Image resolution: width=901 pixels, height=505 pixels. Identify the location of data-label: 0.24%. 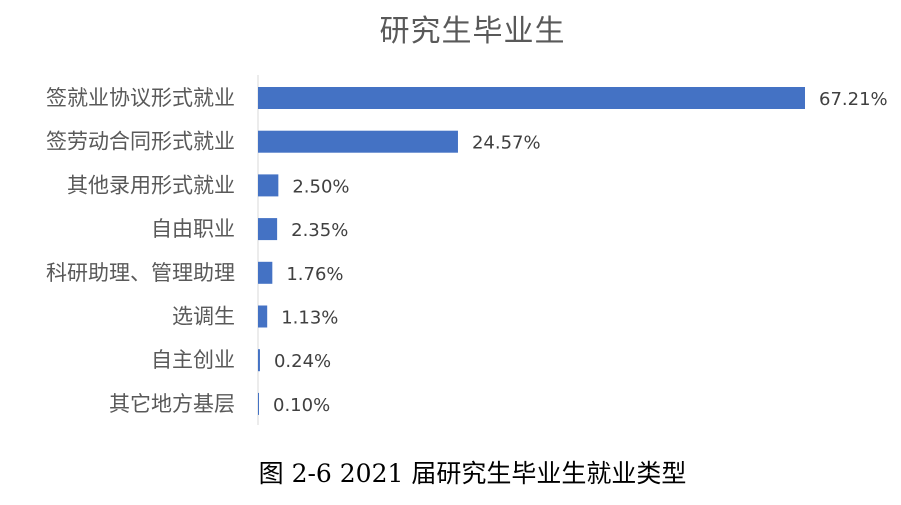
(302, 361).